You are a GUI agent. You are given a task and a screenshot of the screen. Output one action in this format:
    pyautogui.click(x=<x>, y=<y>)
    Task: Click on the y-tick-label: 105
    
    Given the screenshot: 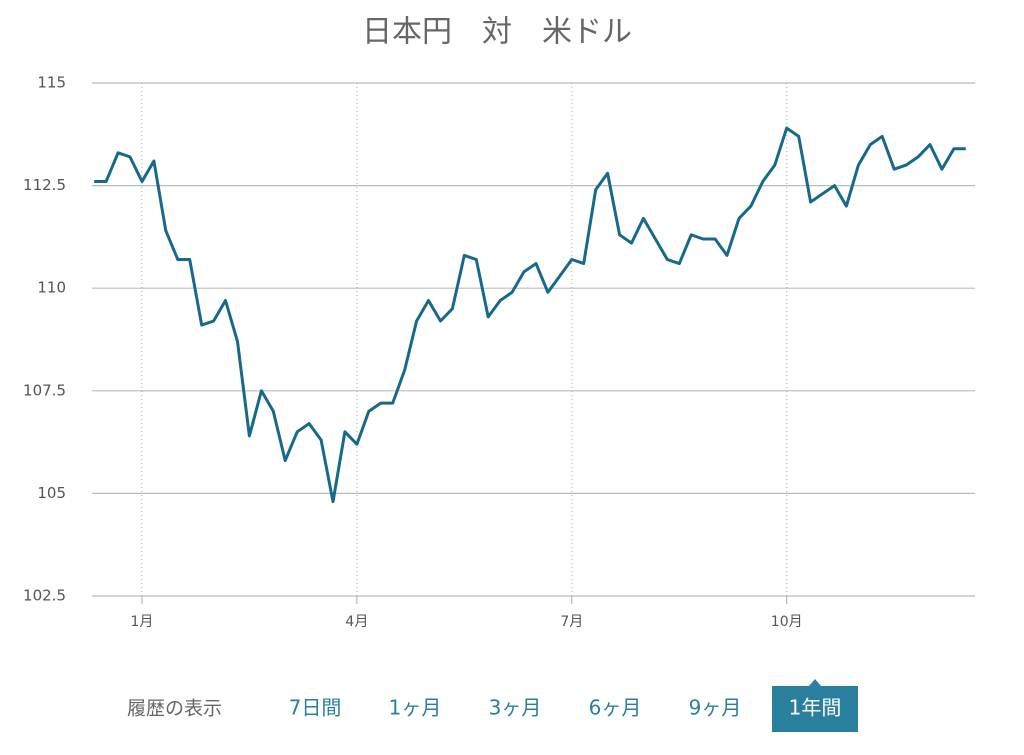 What is the action you would take?
    pyautogui.click(x=51, y=493)
    